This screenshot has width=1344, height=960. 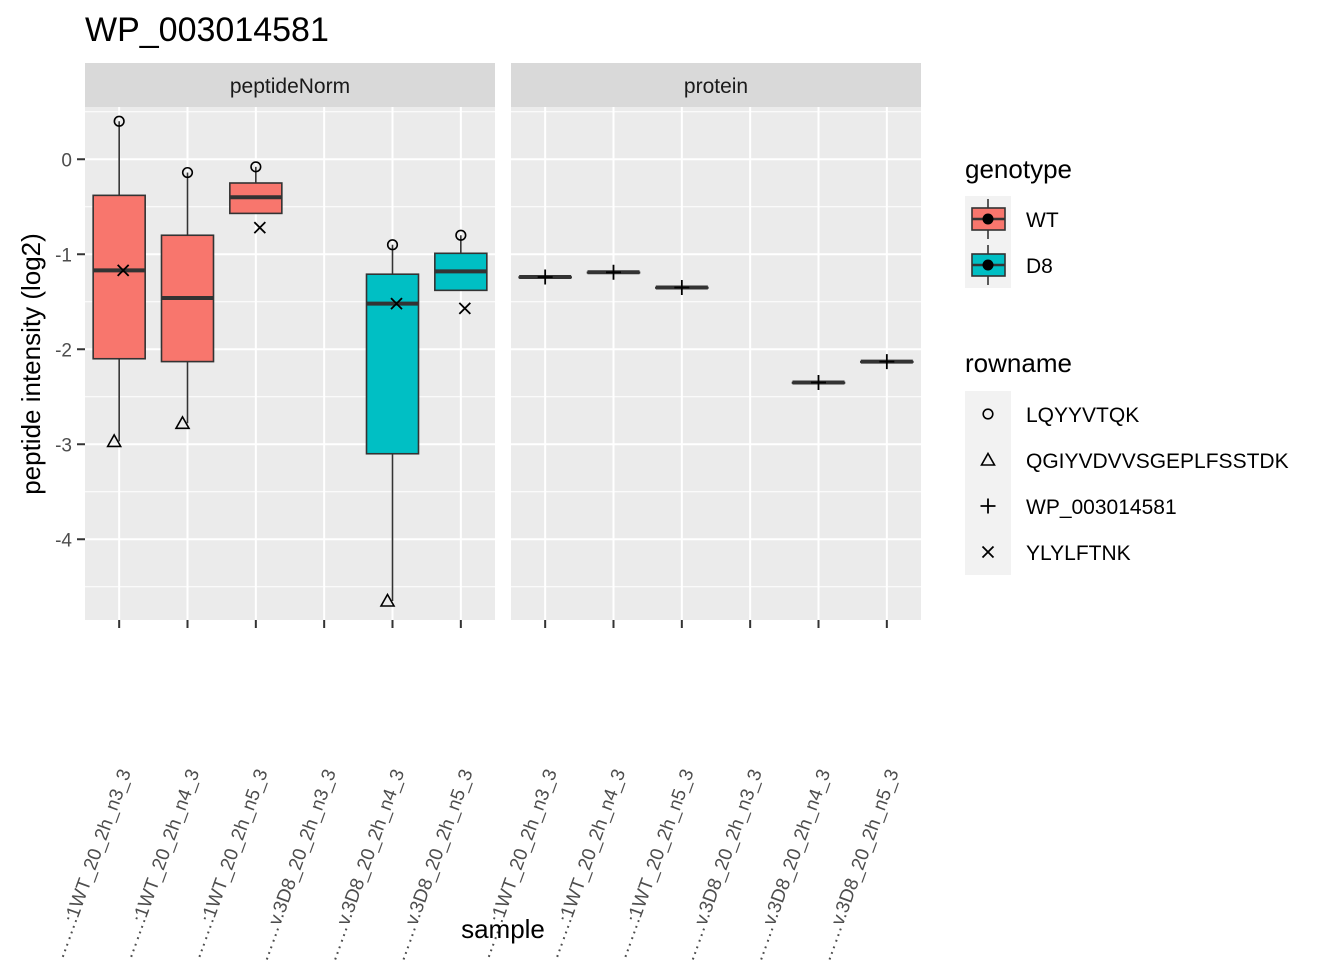 What do you see at coordinates (859, 863) in the screenshot?
I see `x-tick-label: ……v.3D8_20_2h_n5_3` at bounding box center [859, 863].